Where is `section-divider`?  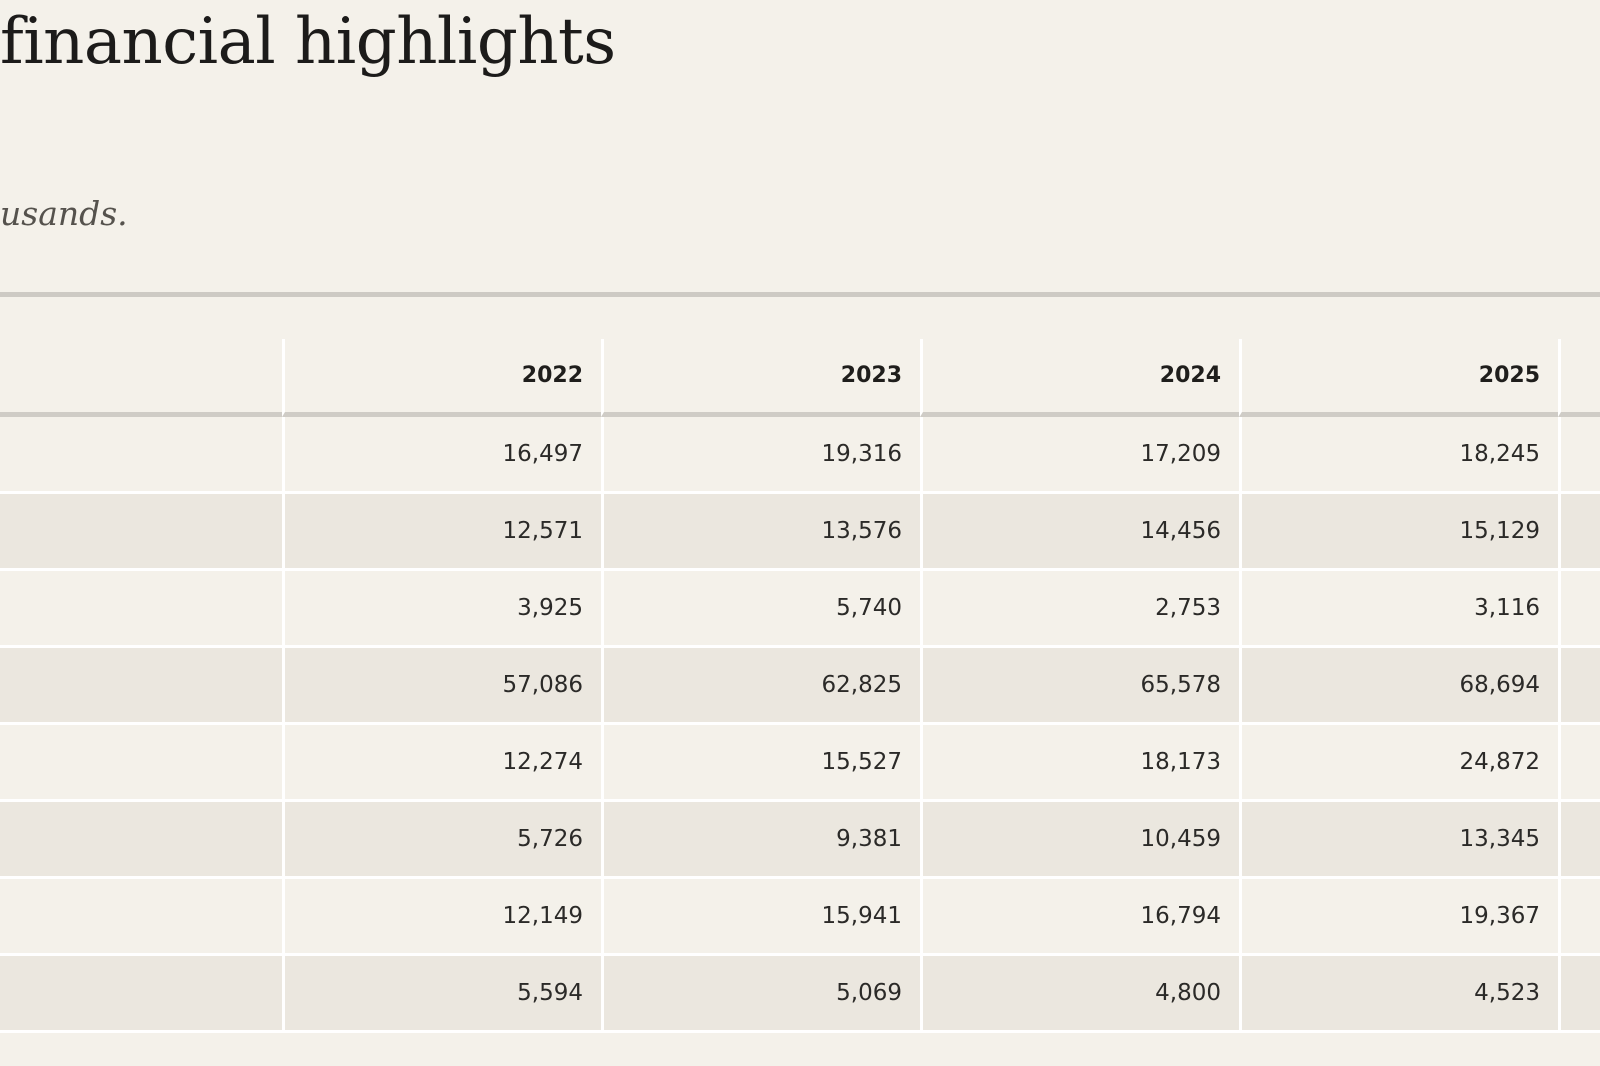 section-divider is located at coordinates (800, 294).